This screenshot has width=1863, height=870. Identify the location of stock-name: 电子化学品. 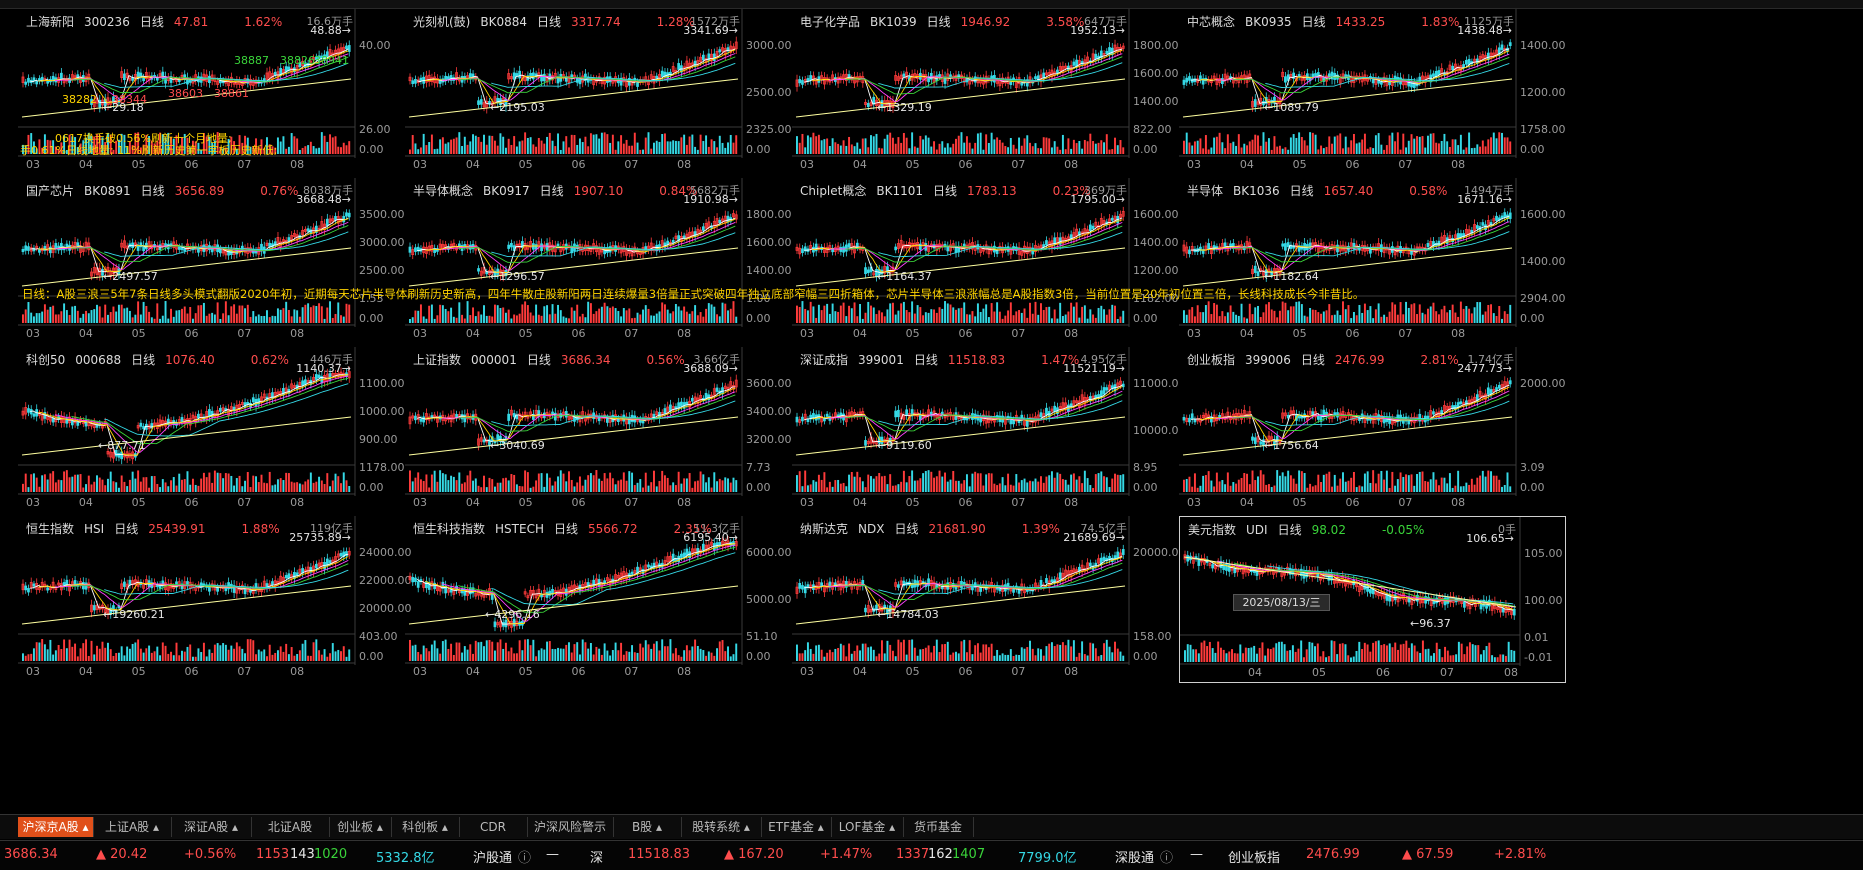
(830, 22).